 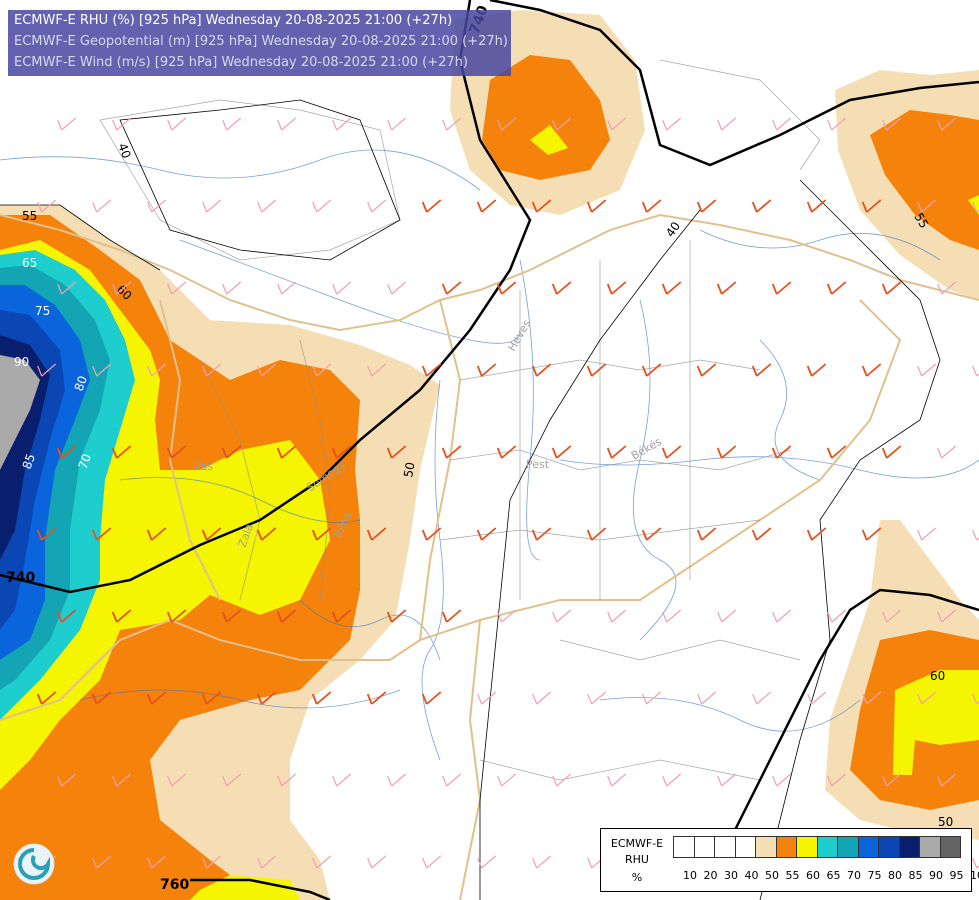 I want to click on legend-tick: 75, so click(x=874, y=875).